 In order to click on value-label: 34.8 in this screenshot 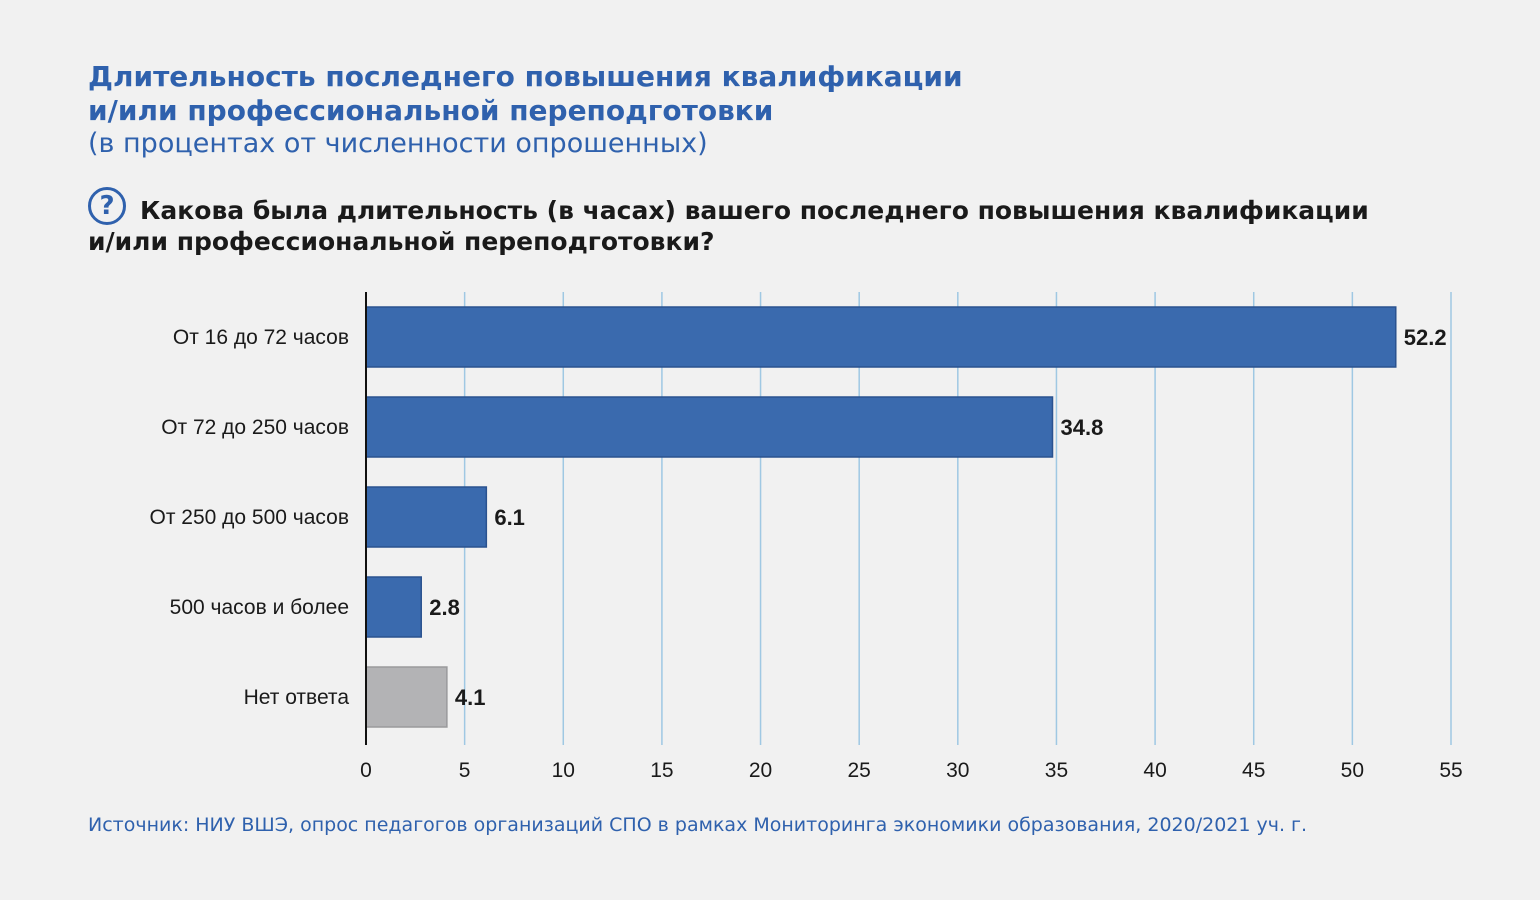, I will do `click(1082, 427)`.